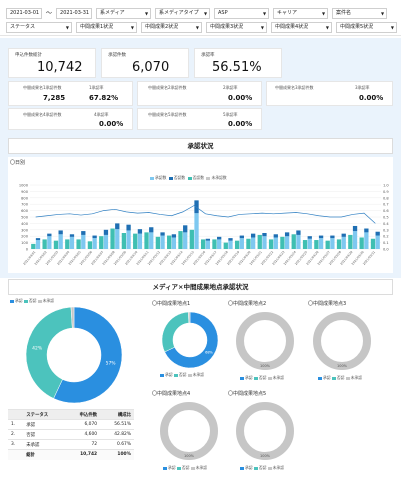 Image resolution: width=401 pixels, height=480 pixels. I want to click on y2-tick-label: 0.8, so click(386, 198).